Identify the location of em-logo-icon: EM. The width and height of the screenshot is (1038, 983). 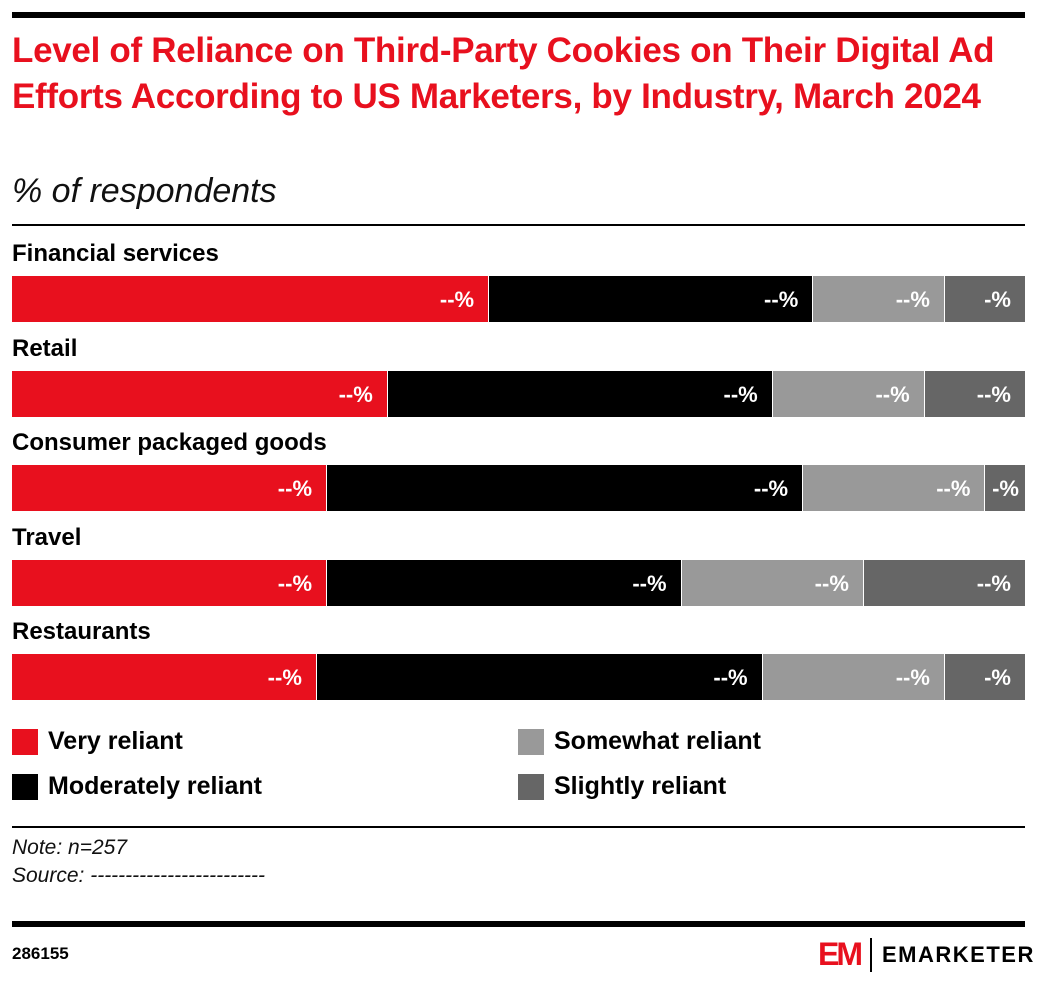
(840, 954).